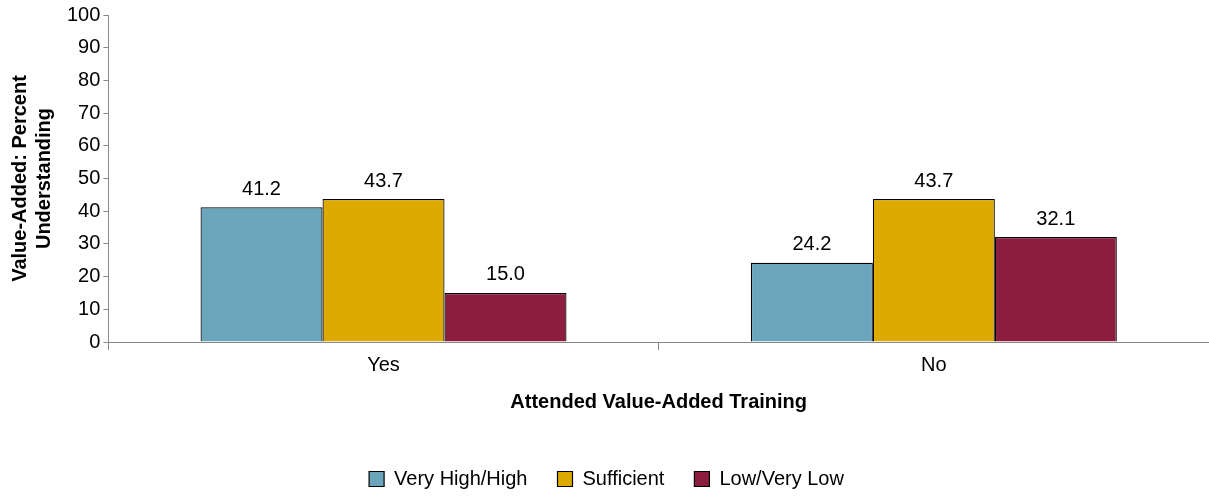 This screenshot has width=1209, height=499. What do you see at coordinates (262, 187) in the screenshot?
I see `data-label: 41.2` at bounding box center [262, 187].